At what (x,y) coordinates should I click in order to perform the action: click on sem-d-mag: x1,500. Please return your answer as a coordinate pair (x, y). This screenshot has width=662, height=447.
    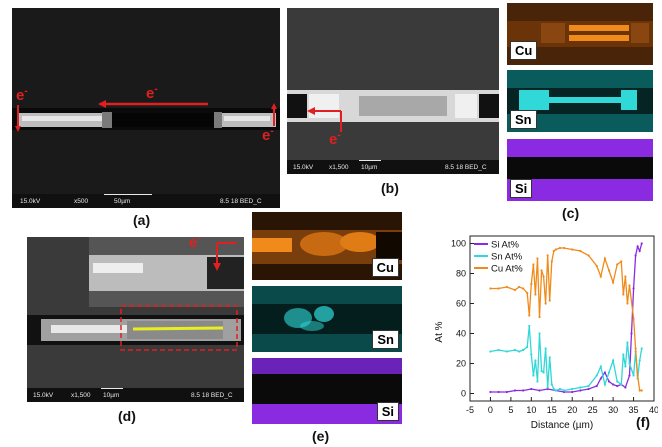
    Looking at the image, I should click on (81, 395).